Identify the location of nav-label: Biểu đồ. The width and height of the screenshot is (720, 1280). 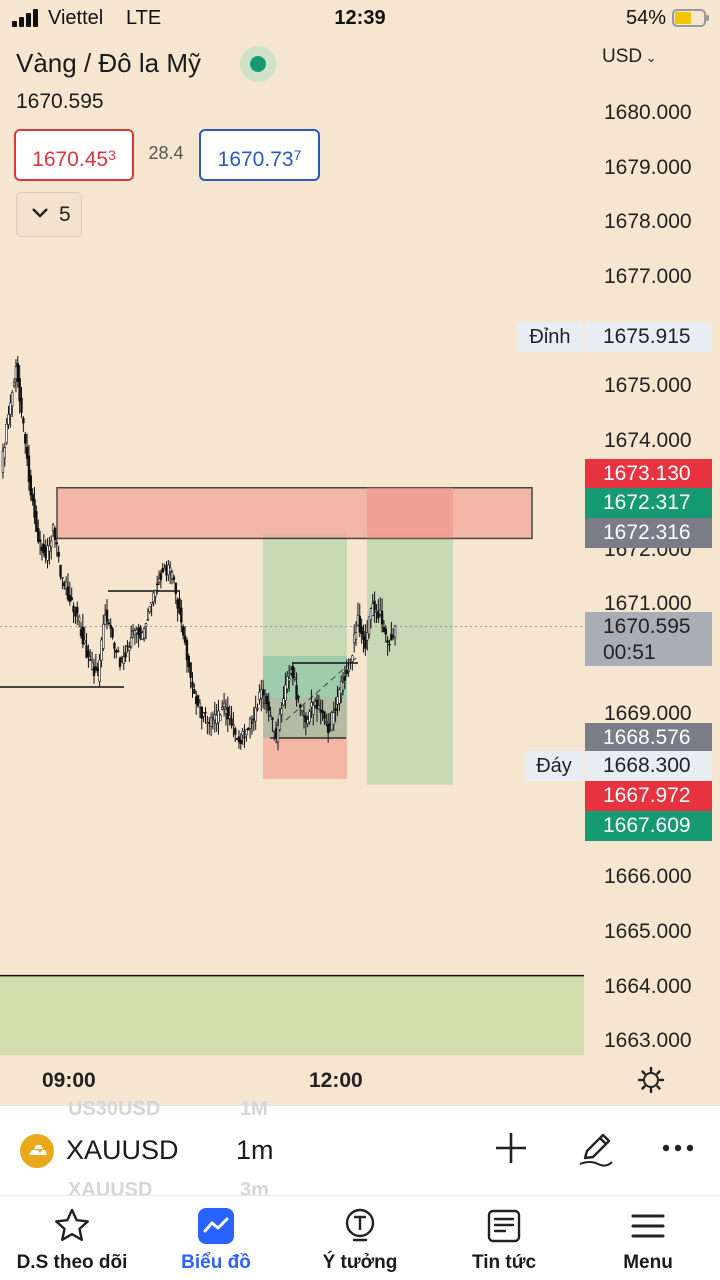
(216, 1262).